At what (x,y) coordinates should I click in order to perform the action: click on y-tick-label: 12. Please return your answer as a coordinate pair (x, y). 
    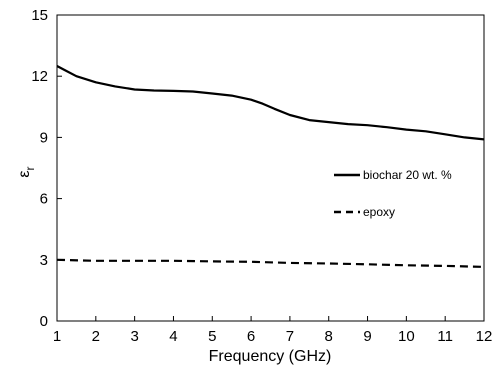
    Looking at the image, I should click on (39, 76).